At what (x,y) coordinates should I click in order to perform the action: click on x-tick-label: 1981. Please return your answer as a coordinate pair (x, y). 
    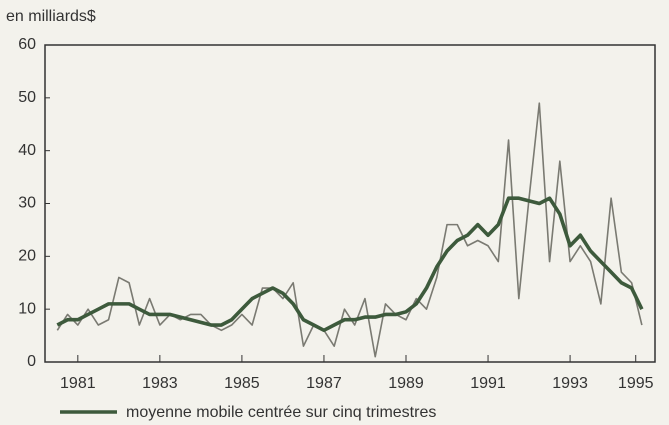
    Looking at the image, I should click on (78, 383).